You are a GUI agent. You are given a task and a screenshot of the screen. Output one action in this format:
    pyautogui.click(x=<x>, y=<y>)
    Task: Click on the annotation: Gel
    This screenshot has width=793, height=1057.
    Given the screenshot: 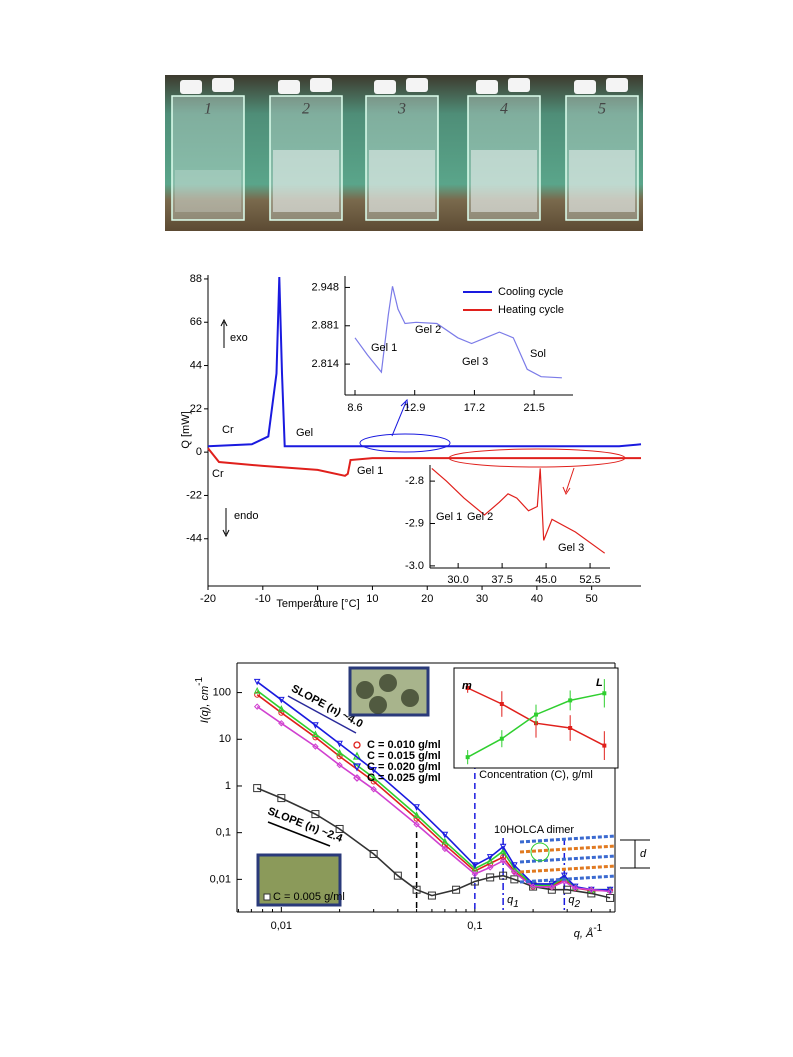 What is the action you would take?
    pyautogui.click(x=304, y=433)
    